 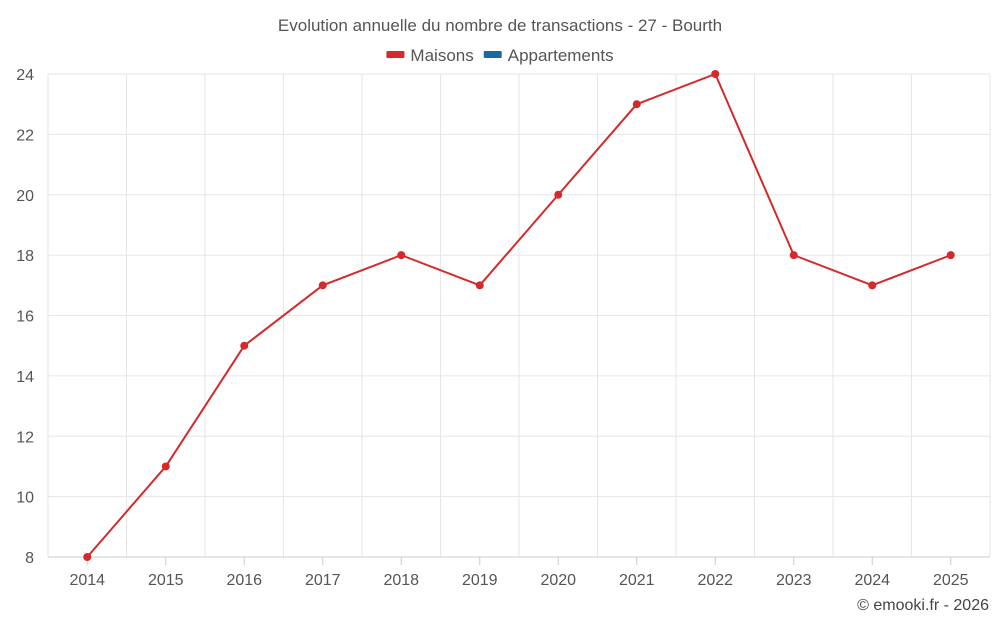 I want to click on y-tick-label: 8, so click(x=29, y=558).